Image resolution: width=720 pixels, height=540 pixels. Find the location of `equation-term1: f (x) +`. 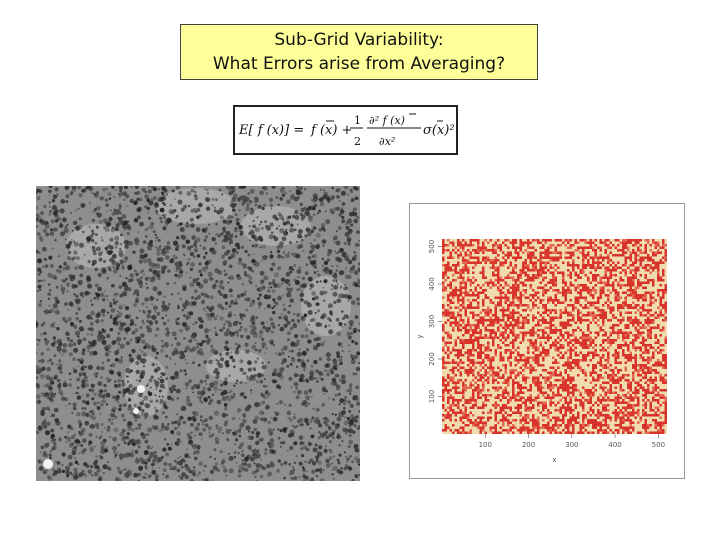

equation-term1: f (x) + is located at coordinates (331, 130).